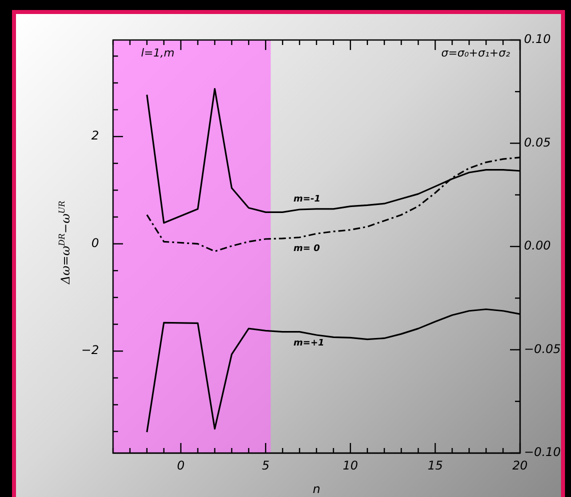 This screenshot has height=497, width=571. Describe the element at coordinates (307, 249) in the screenshot. I see `series-label: m= 0` at that location.